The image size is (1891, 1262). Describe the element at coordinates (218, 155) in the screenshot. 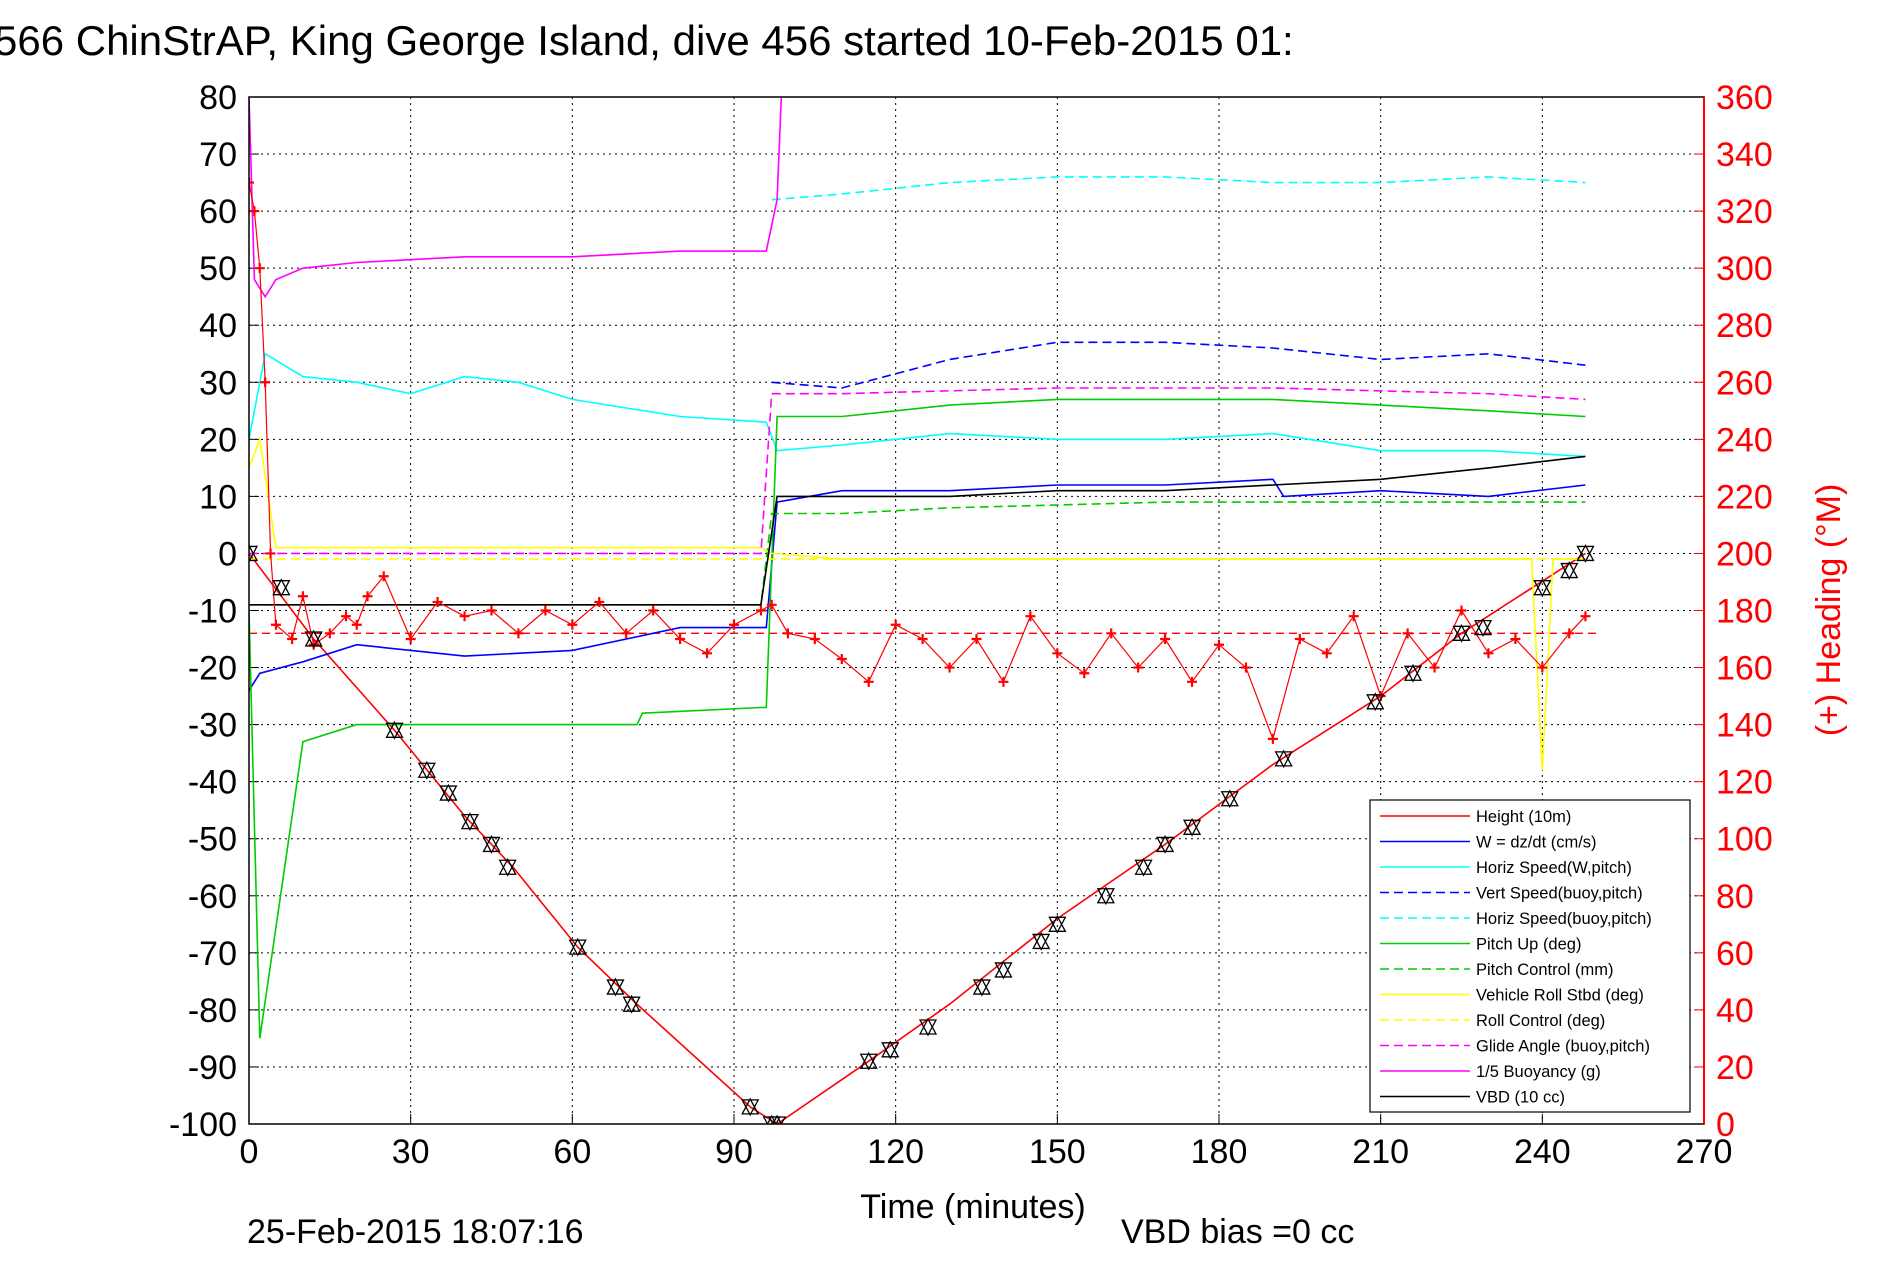

I see `y-tick-label: 70` at that location.